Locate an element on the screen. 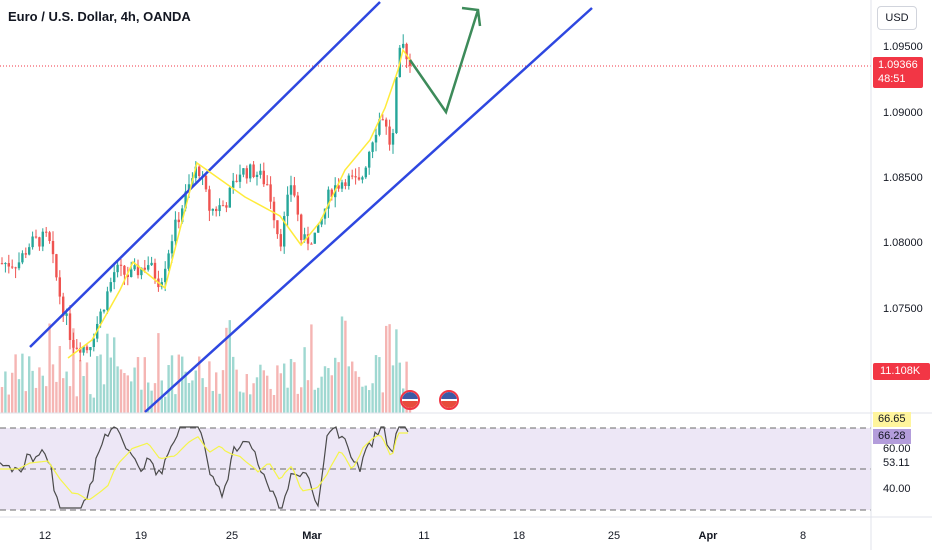 This screenshot has height=550, width=932. current-price-value: 1.09366 is located at coordinates (898, 65).